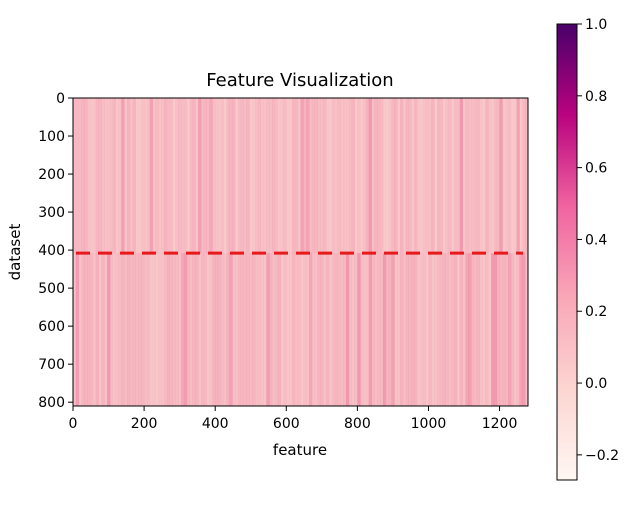 This screenshot has height=505, width=632. What do you see at coordinates (300, 450) in the screenshot?
I see `x-axis-label: feature` at bounding box center [300, 450].